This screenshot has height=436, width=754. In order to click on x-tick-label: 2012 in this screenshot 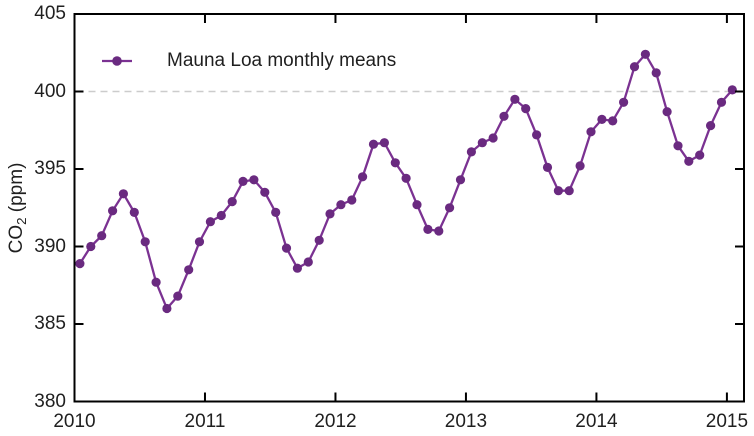, I will do `click(335, 421)`.